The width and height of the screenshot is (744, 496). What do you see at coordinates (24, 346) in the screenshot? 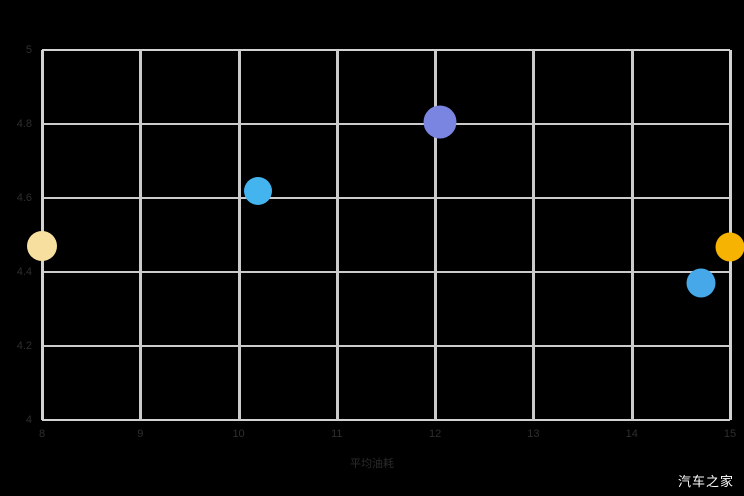
I see `y-axis-tick-label: 4.2` at bounding box center [24, 346].